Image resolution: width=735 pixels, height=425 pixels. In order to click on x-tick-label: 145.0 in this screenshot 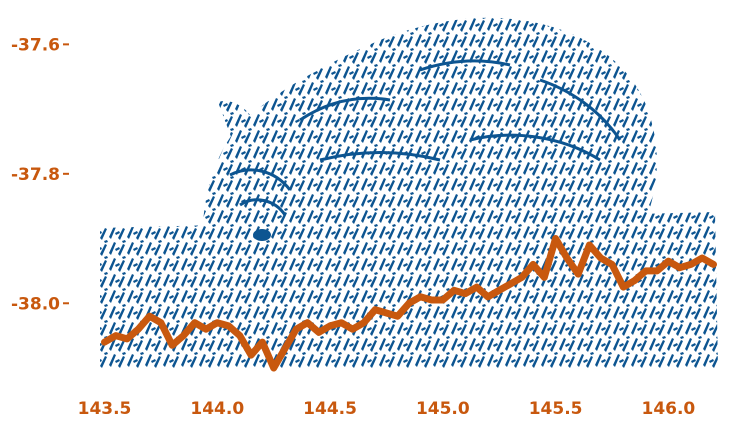, I will do `click(443, 409)`.